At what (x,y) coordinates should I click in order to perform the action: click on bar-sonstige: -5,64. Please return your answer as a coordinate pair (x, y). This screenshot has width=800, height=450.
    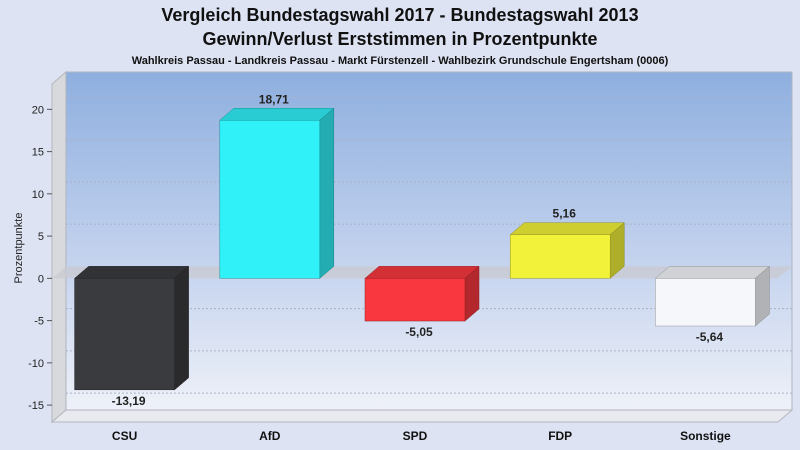
    Looking at the image, I should click on (712, 304).